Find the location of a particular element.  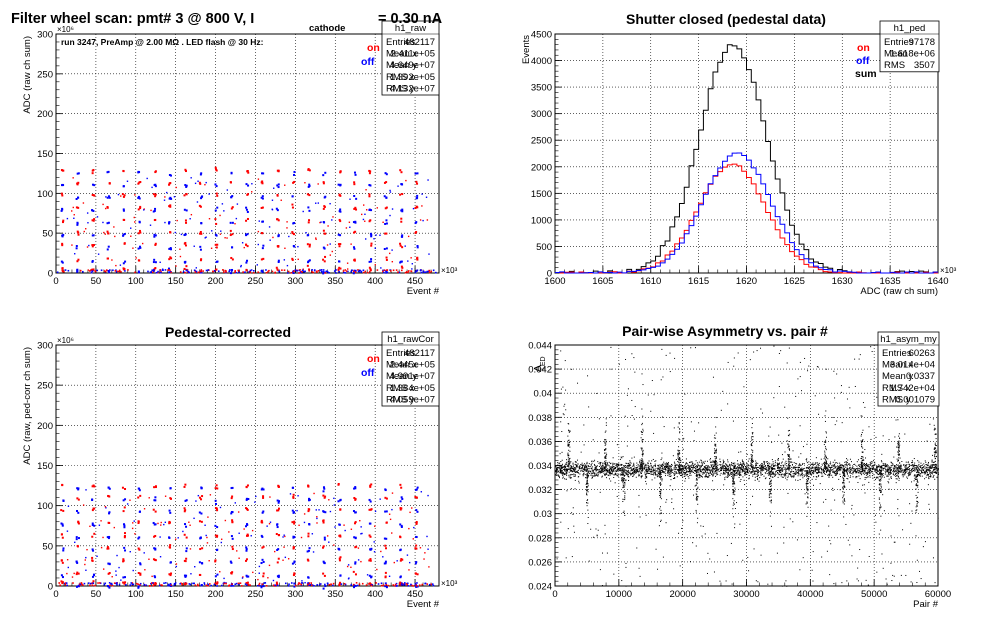

y-tick-label: 50 is located at coordinates (47, 234).